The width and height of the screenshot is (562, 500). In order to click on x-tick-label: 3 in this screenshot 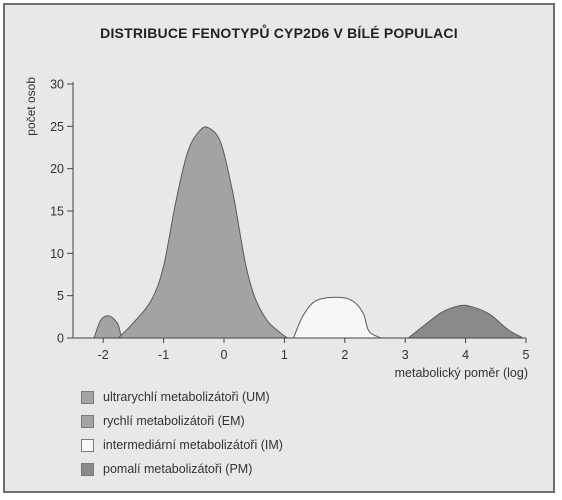, I will do `click(405, 355)`.